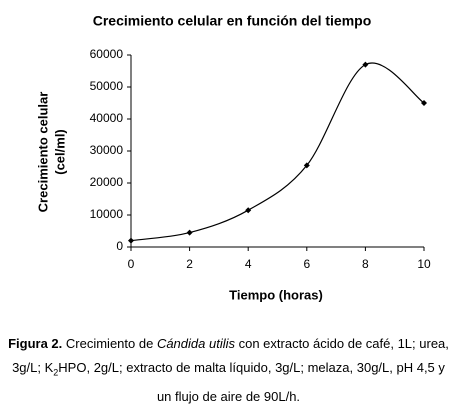  I want to click on caption-subscript: 2, so click(56, 372).